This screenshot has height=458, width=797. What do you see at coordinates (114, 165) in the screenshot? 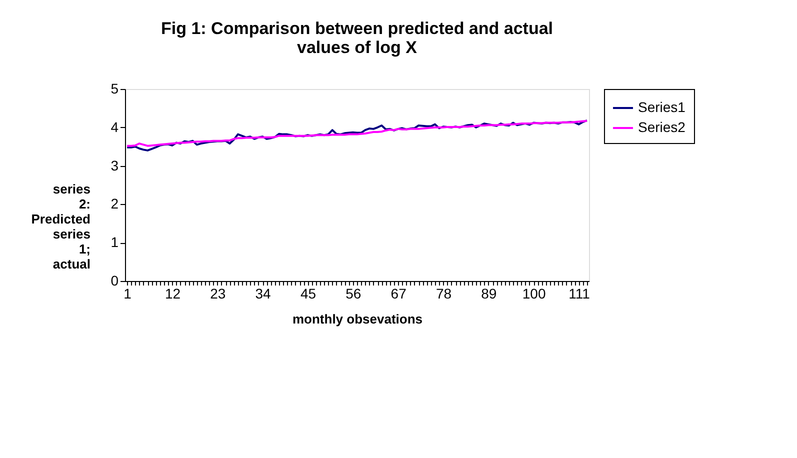
I see `y-tick-label: 3` at bounding box center [114, 165].